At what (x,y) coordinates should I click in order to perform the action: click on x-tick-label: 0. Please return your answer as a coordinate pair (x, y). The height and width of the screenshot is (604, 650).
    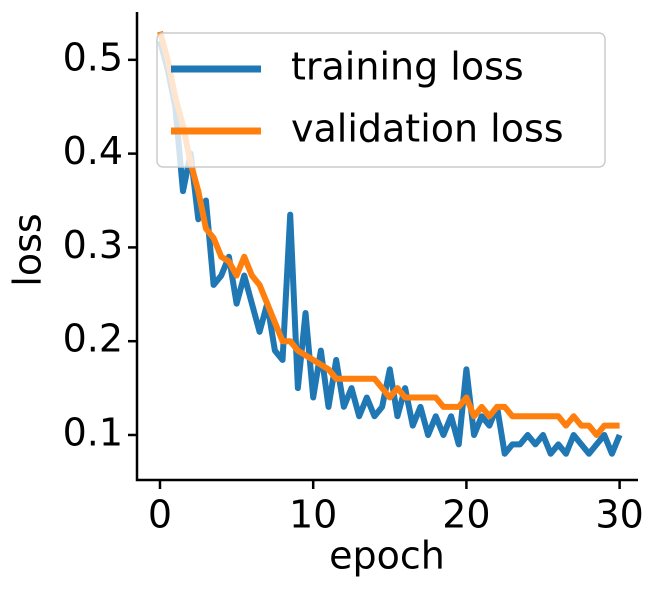
    Looking at the image, I should click on (160, 515).